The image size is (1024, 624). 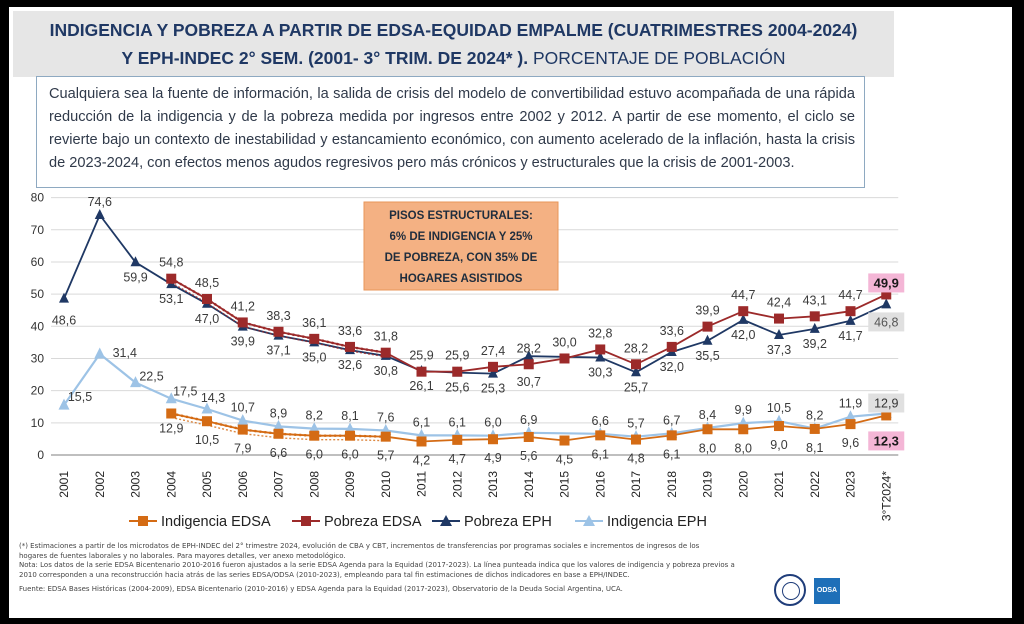 I want to click on data-label: 41,2, so click(x=243, y=306).